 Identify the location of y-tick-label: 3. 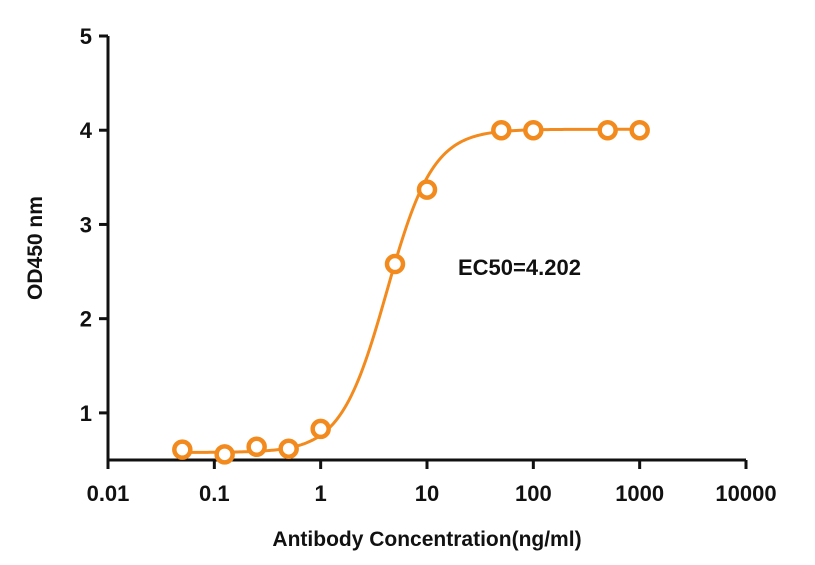
(86, 224).